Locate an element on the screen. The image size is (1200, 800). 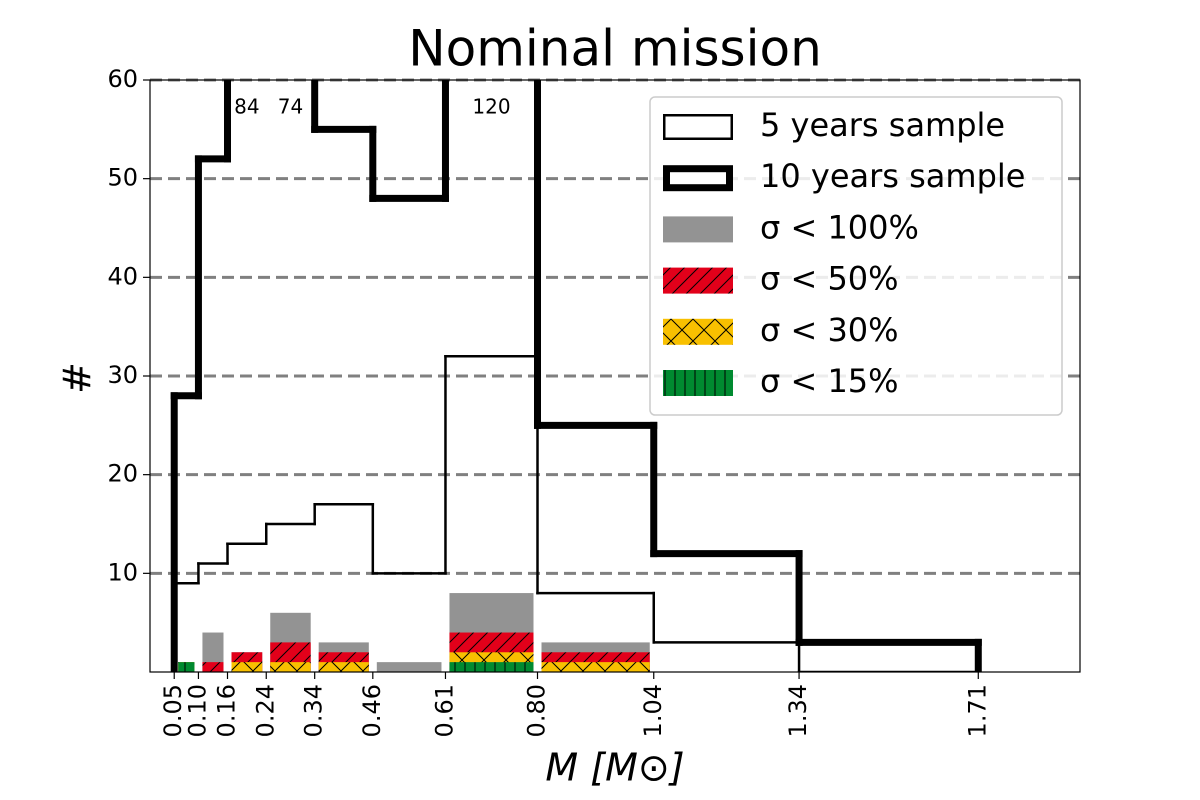
overflow-label: 84 is located at coordinates (246, 107).